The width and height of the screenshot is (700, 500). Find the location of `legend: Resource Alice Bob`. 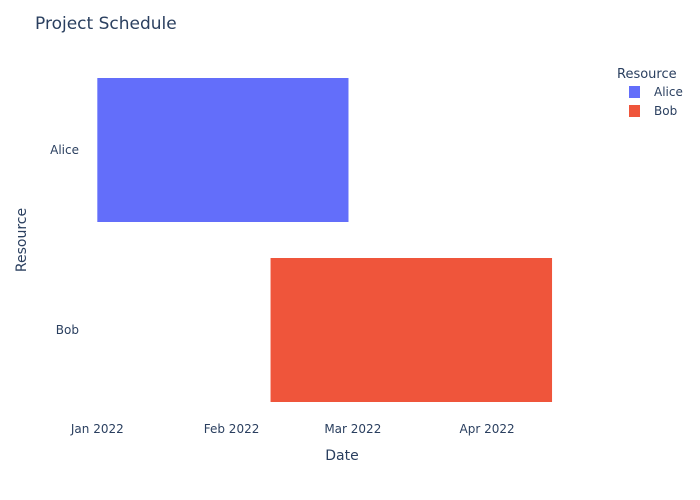

legend: Resource Alice Bob is located at coordinates (650, 92).